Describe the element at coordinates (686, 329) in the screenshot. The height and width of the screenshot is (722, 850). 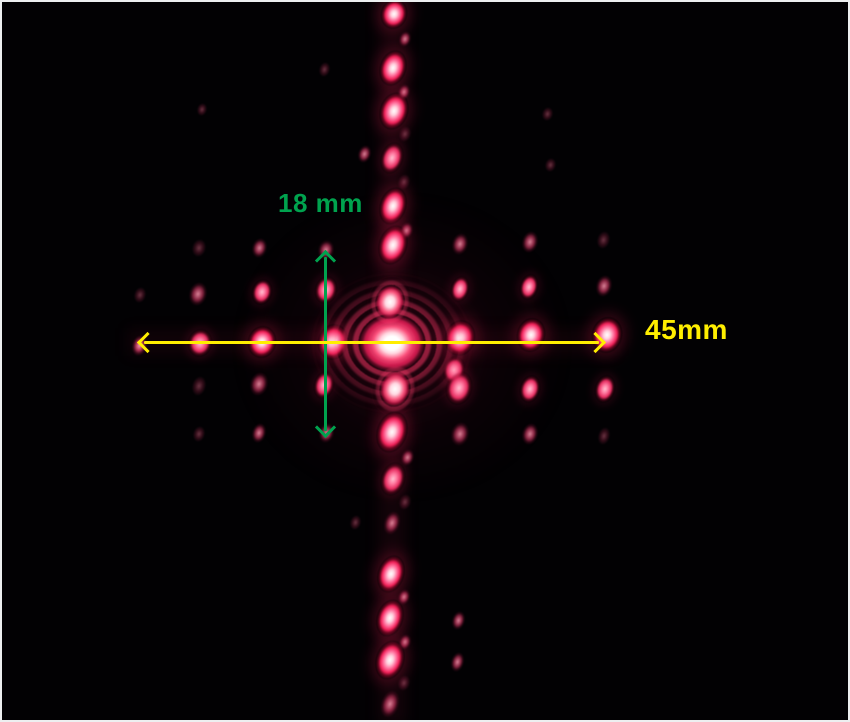
I see `horizontal-measure-label: 45mm` at that location.